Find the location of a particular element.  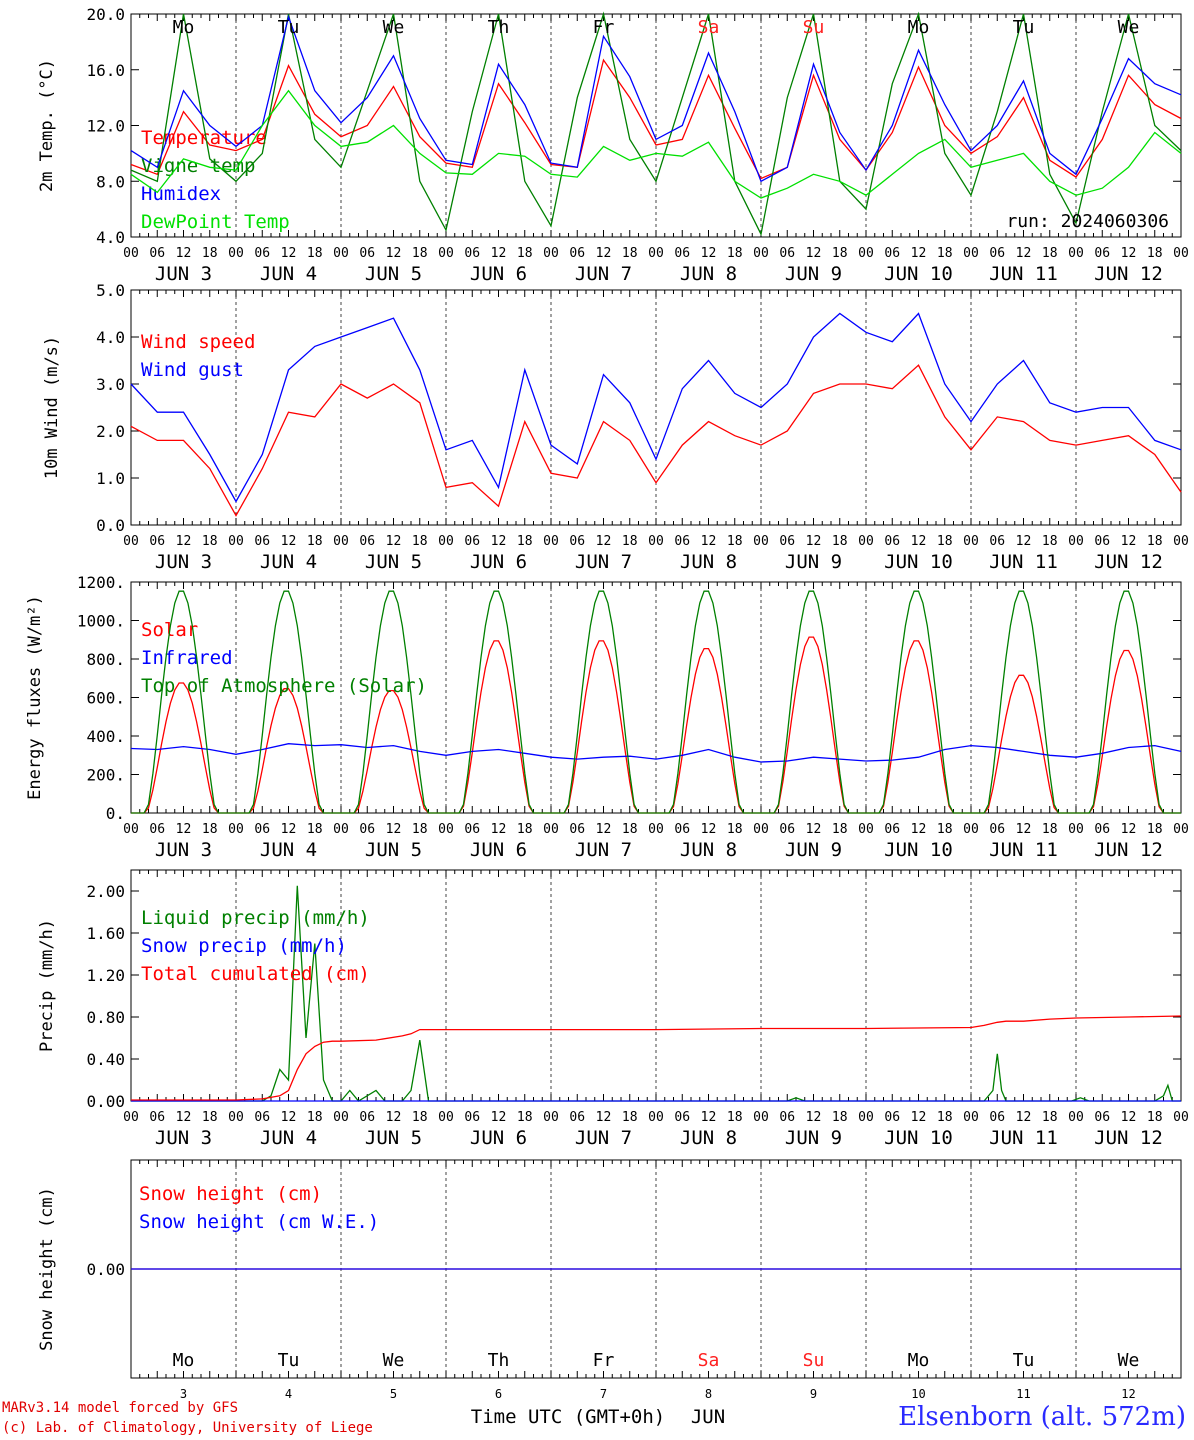

x-axis-title: Time UTC (GMT+0h) is located at coordinates (568, 1417).